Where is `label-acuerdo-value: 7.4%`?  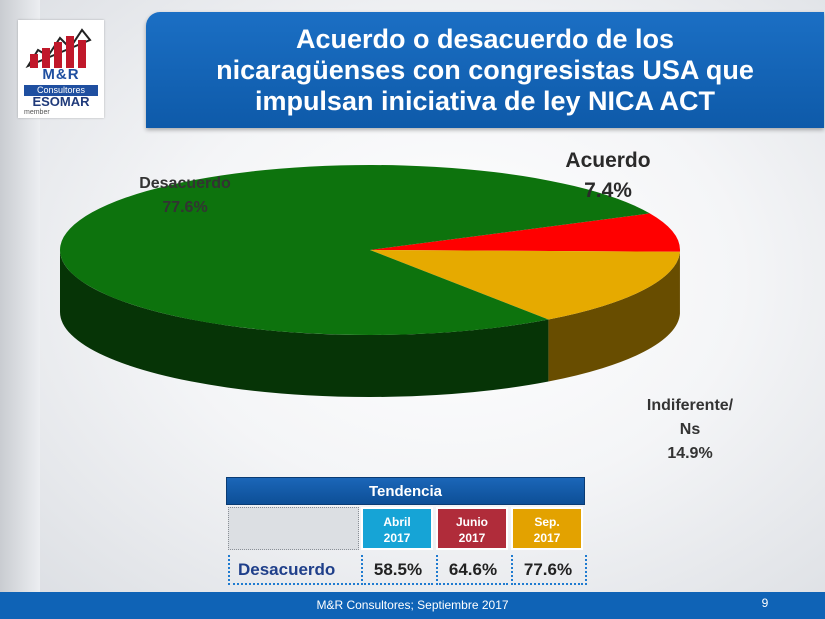
label-acuerdo-value: 7.4% is located at coordinates (608, 190).